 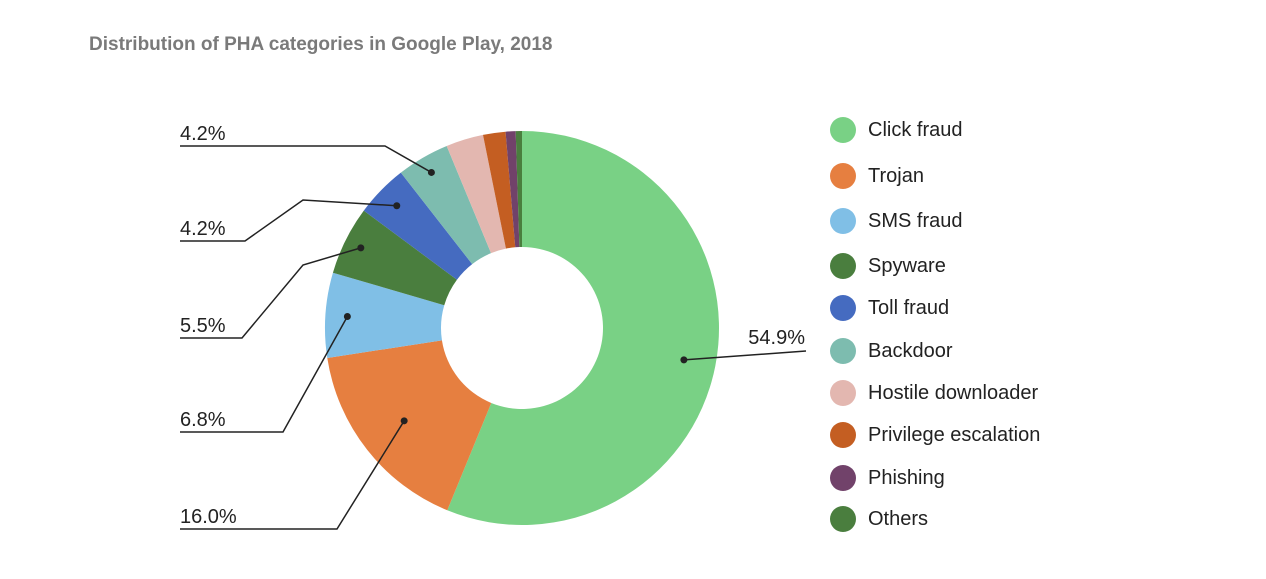 I want to click on slice-spyware, so click(x=394, y=258).